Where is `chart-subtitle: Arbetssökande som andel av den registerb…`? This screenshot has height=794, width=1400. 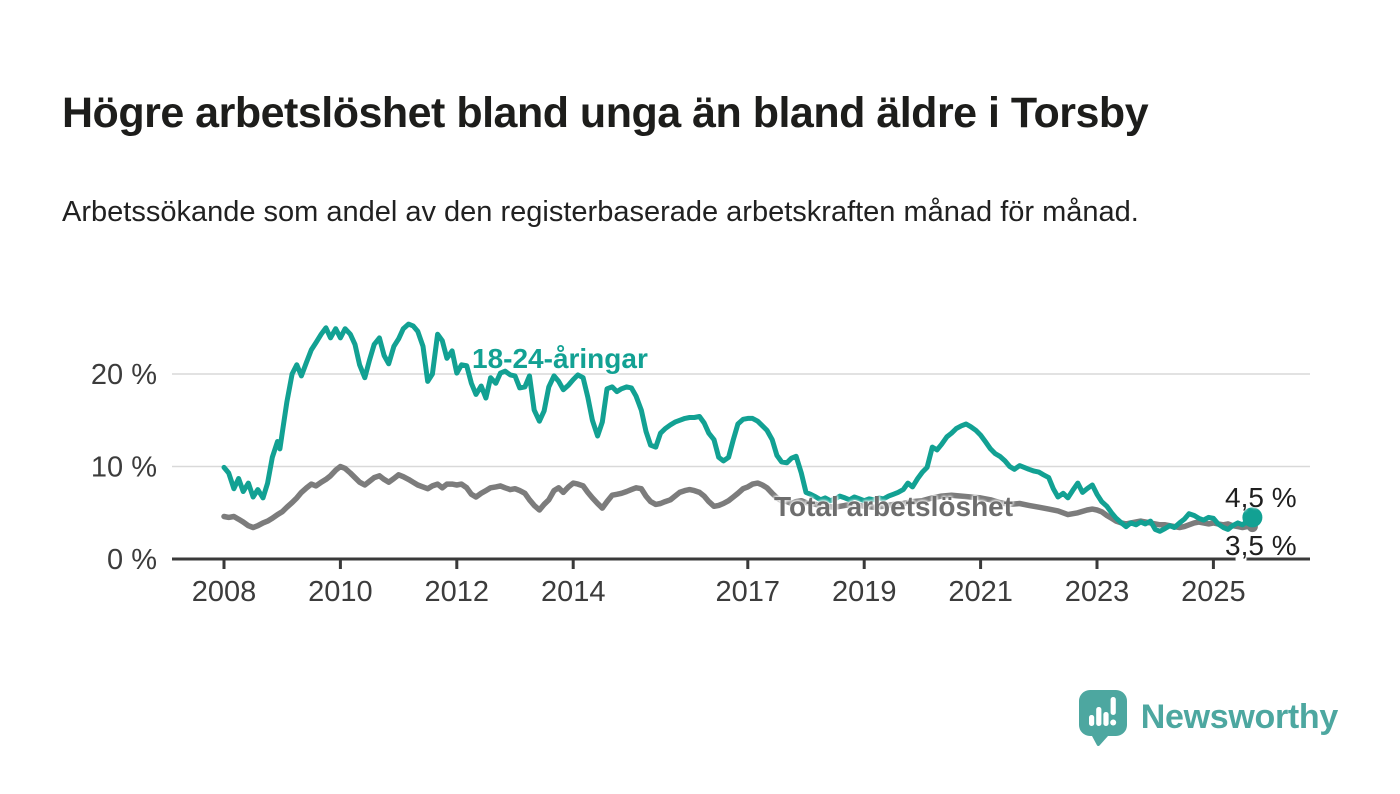 chart-subtitle: Arbetssökande som andel av den registerb… is located at coordinates (600, 212).